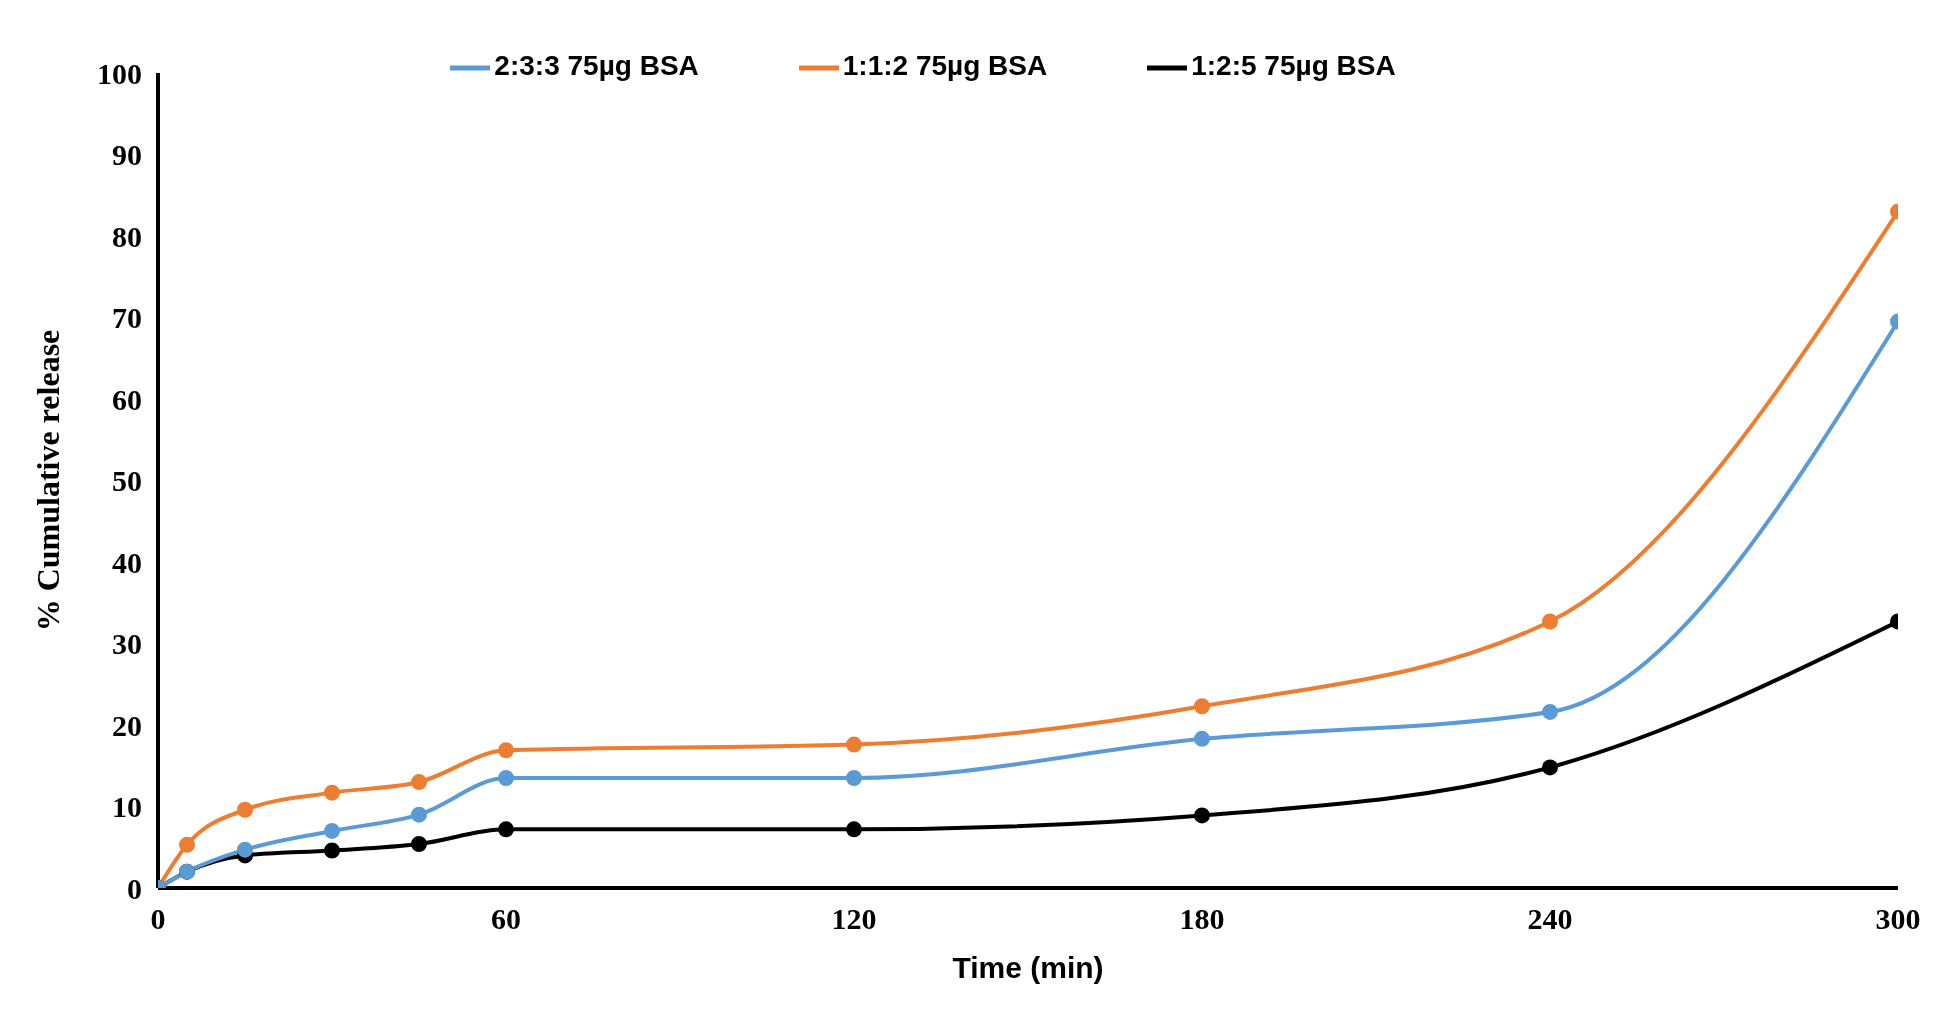 Image resolution: width=1949 pixels, height=1022 pixels. I want to click on y-tick-label: 90, so click(127, 155).